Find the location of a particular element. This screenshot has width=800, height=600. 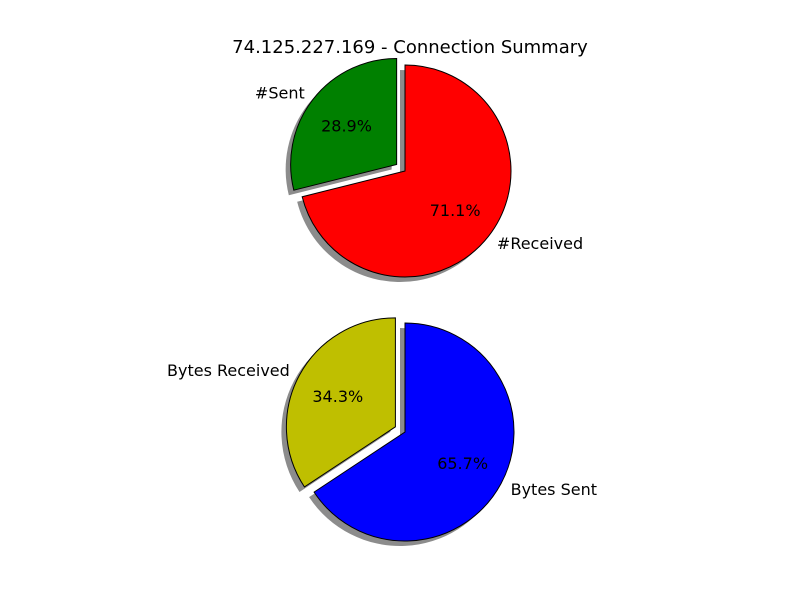

slice-label-bytes-received: Bytes Received is located at coordinates (228, 370).